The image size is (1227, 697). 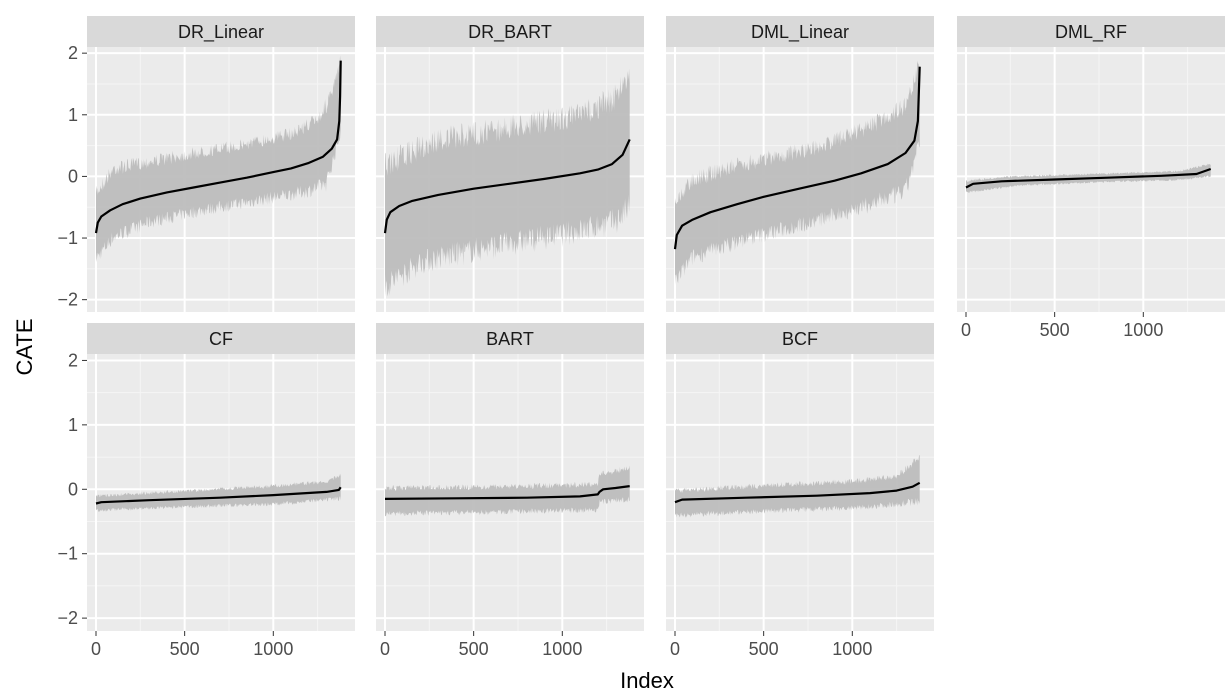 I want to click on facet-panel: DML_Linear, so click(x=800, y=164).